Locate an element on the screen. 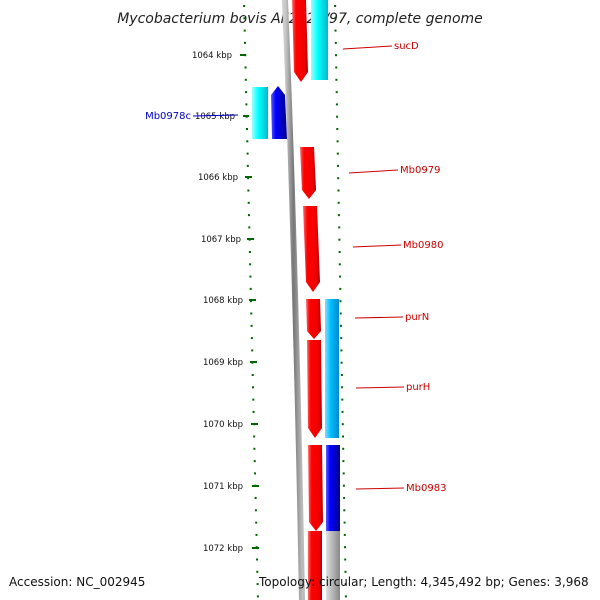 The image size is (600, 600). gene-purH is located at coordinates (314, 389).